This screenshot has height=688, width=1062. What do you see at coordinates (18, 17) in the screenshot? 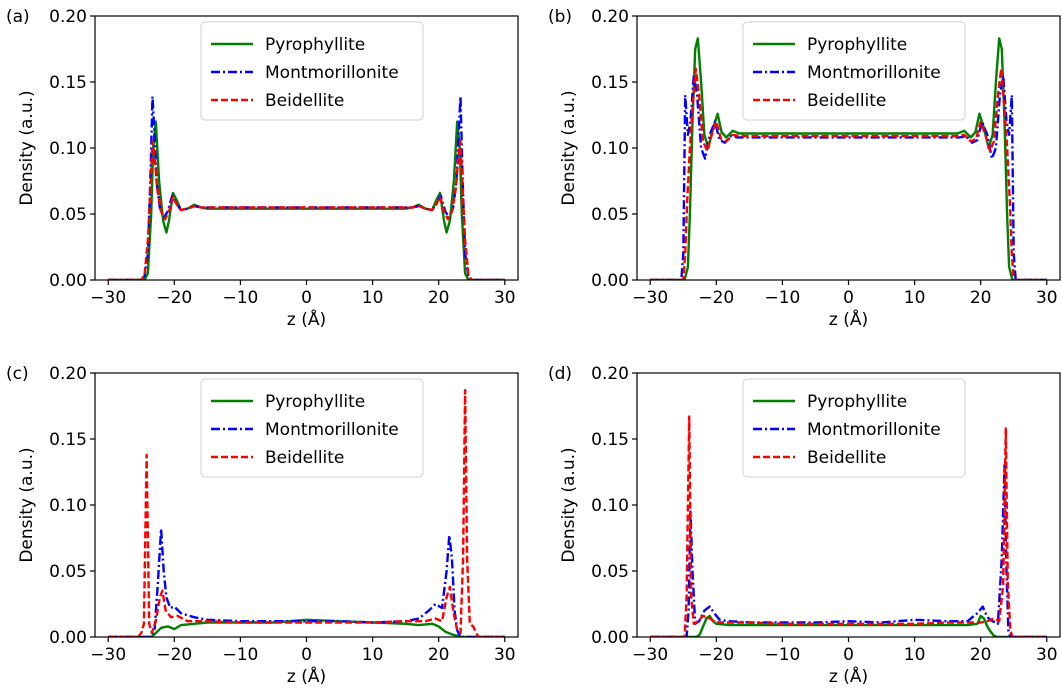
I see `panel-label: (a)` at bounding box center [18, 17].